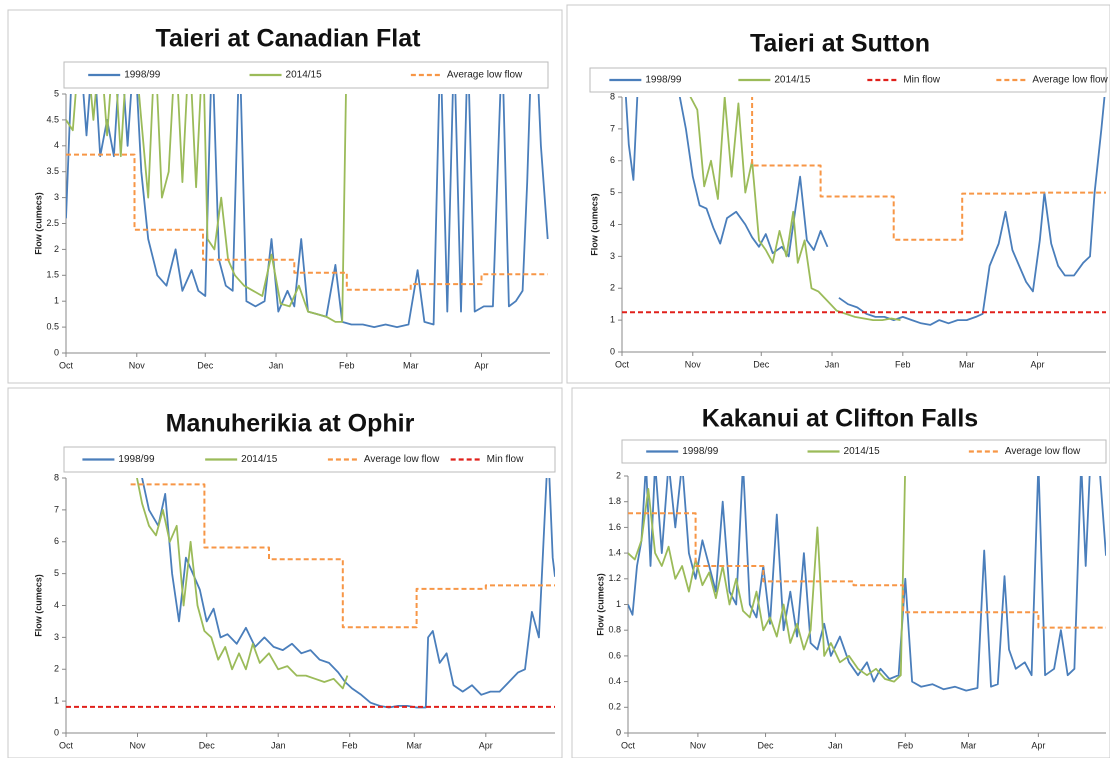 Image resolution: width=1110 pixels, height=758 pixels. I want to click on y-tick-label: 0.4, so click(614, 681).